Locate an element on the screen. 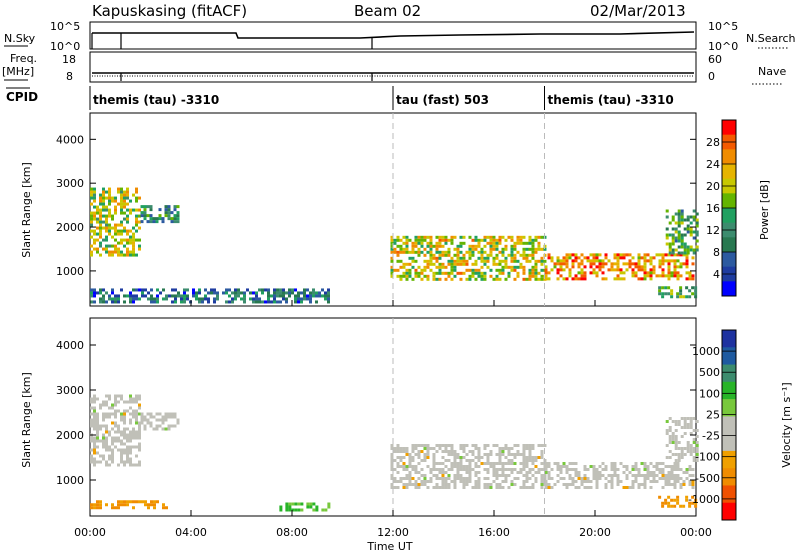 This screenshot has width=800, height=554. colorbar-tick-label: 500 is located at coordinates (709, 372).